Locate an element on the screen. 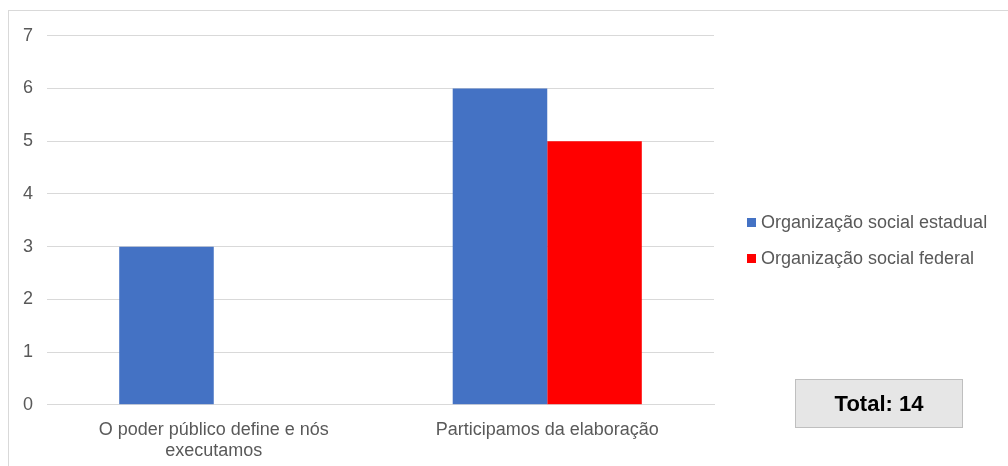  y-tick-label: 1 is located at coordinates (28, 351).